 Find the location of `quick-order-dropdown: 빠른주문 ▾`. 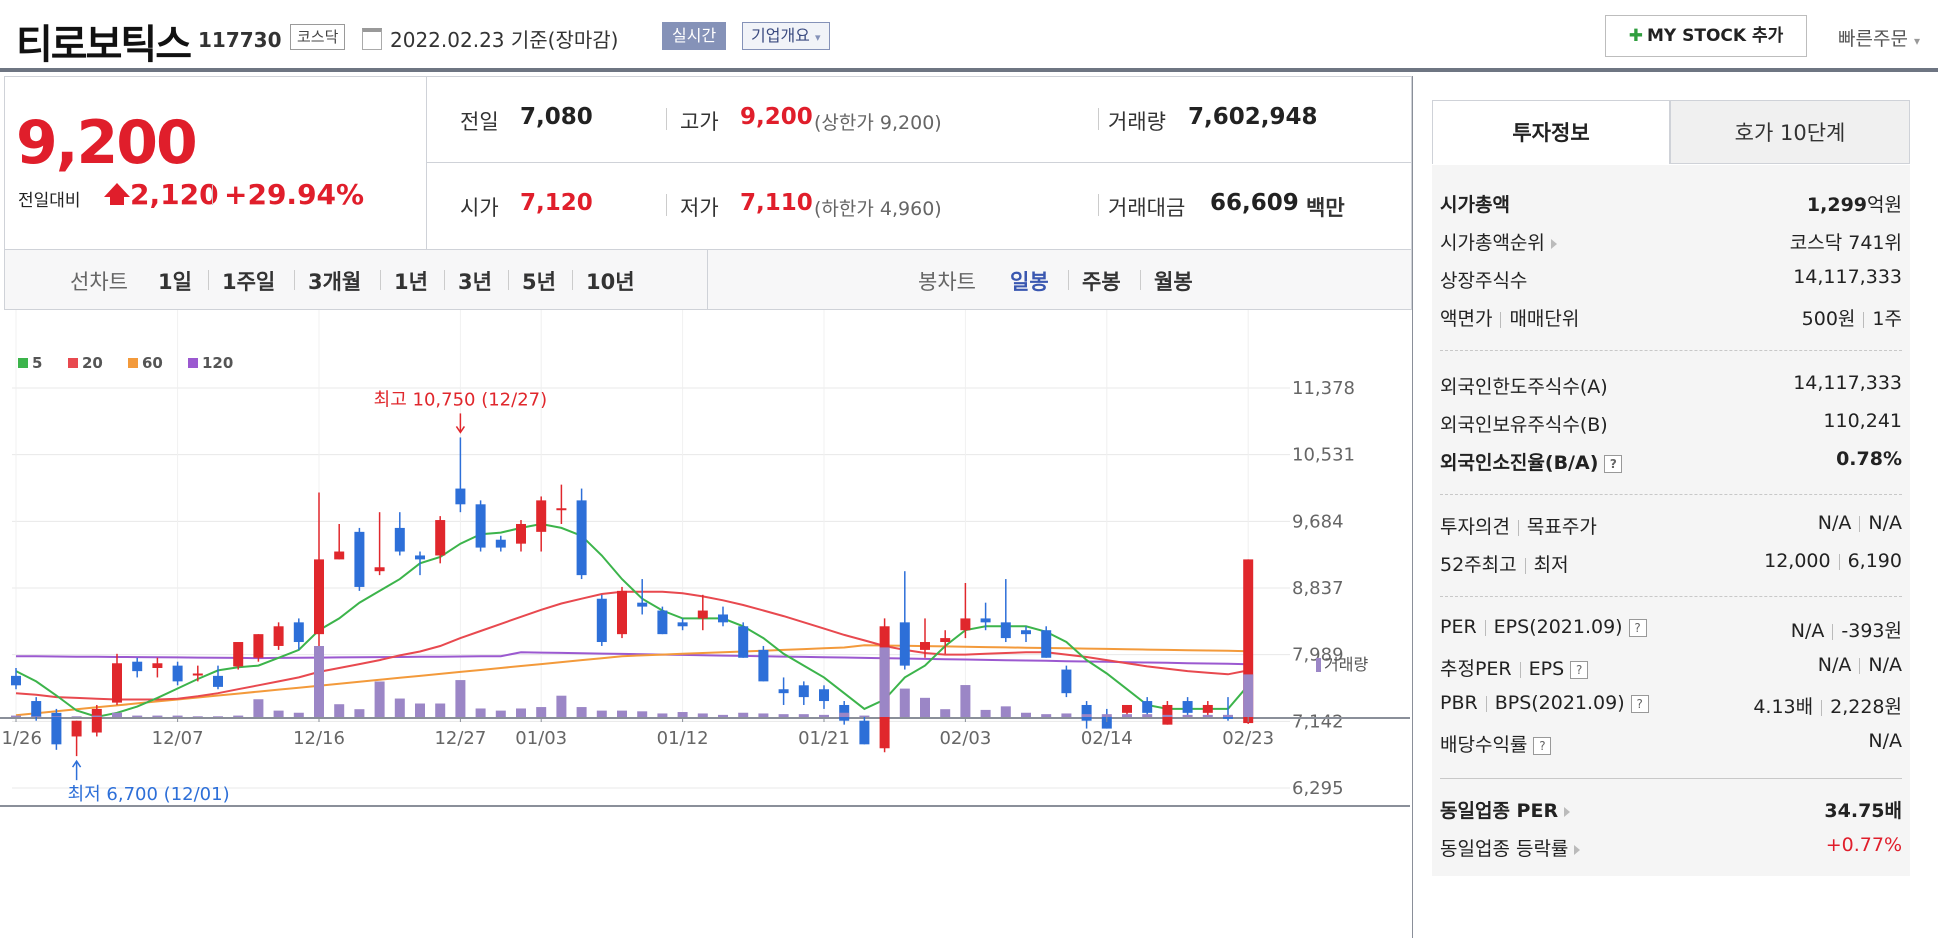

quick-order-dropdown: 빠른주문 ▾ is located at coordinates (1879, 37).